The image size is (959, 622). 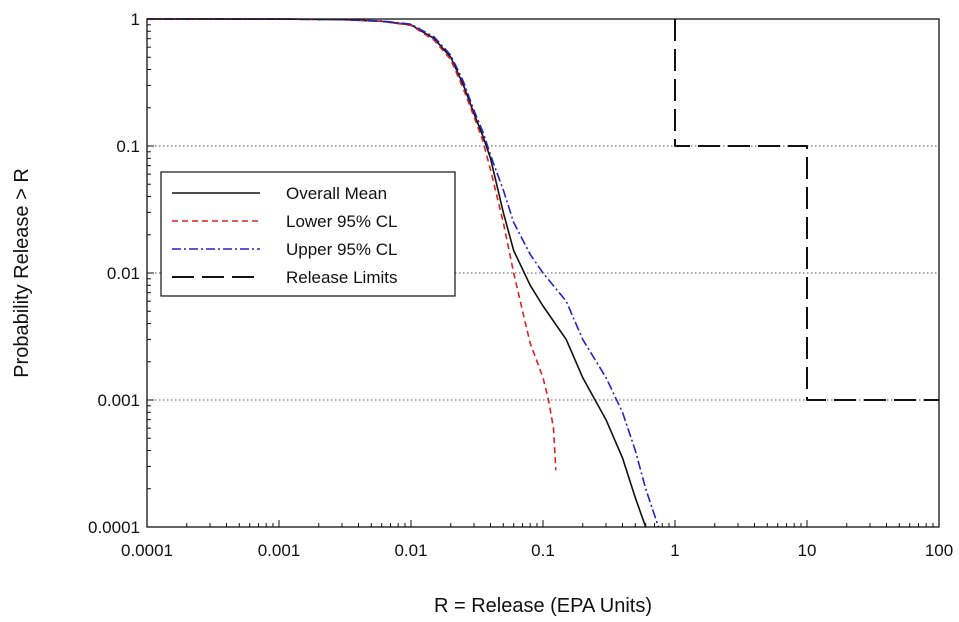 What do you see at coordinates (22, 273) in the screenshot?
I see `y-axis-title: Probability Release > R` at bounding box center [22, 273].